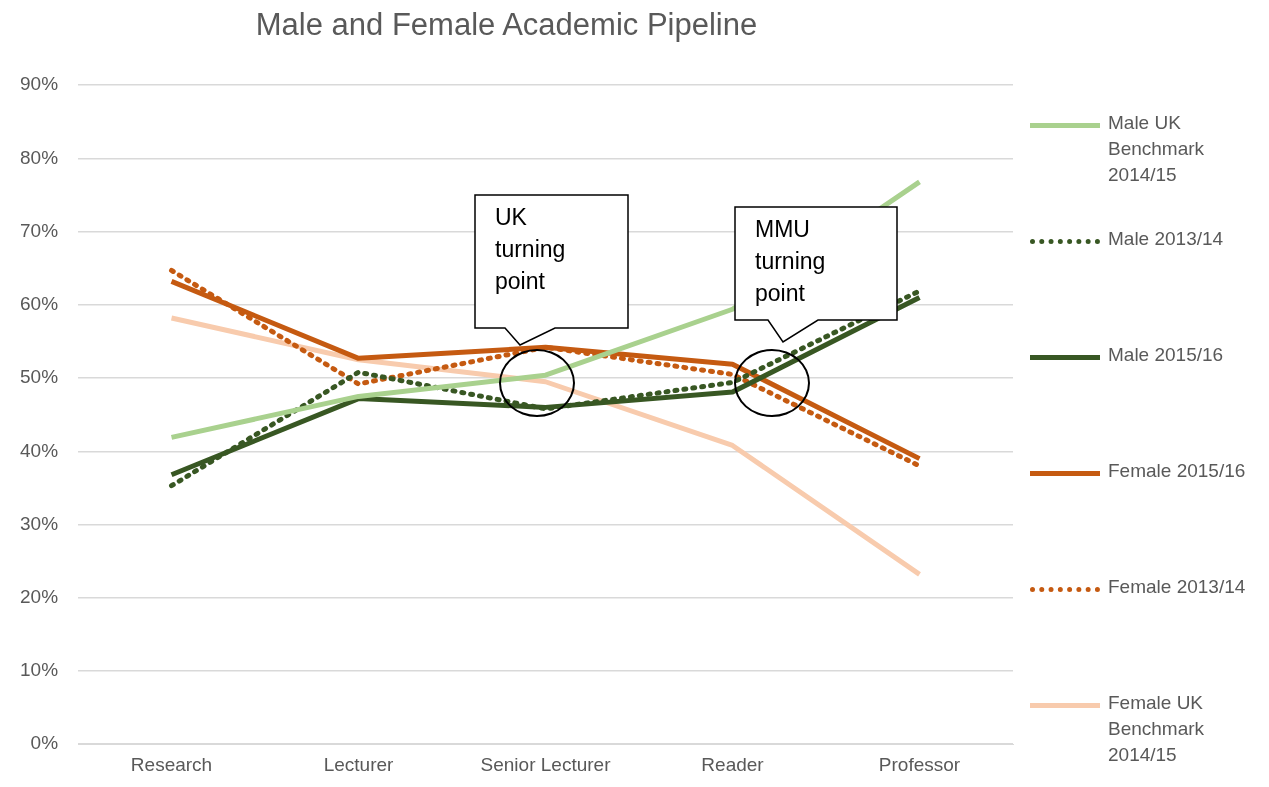 This screenshot has height=787, width=1269. I want to click on legend-label: Male UK Benchmark 2014/15, so click(1157, 149).